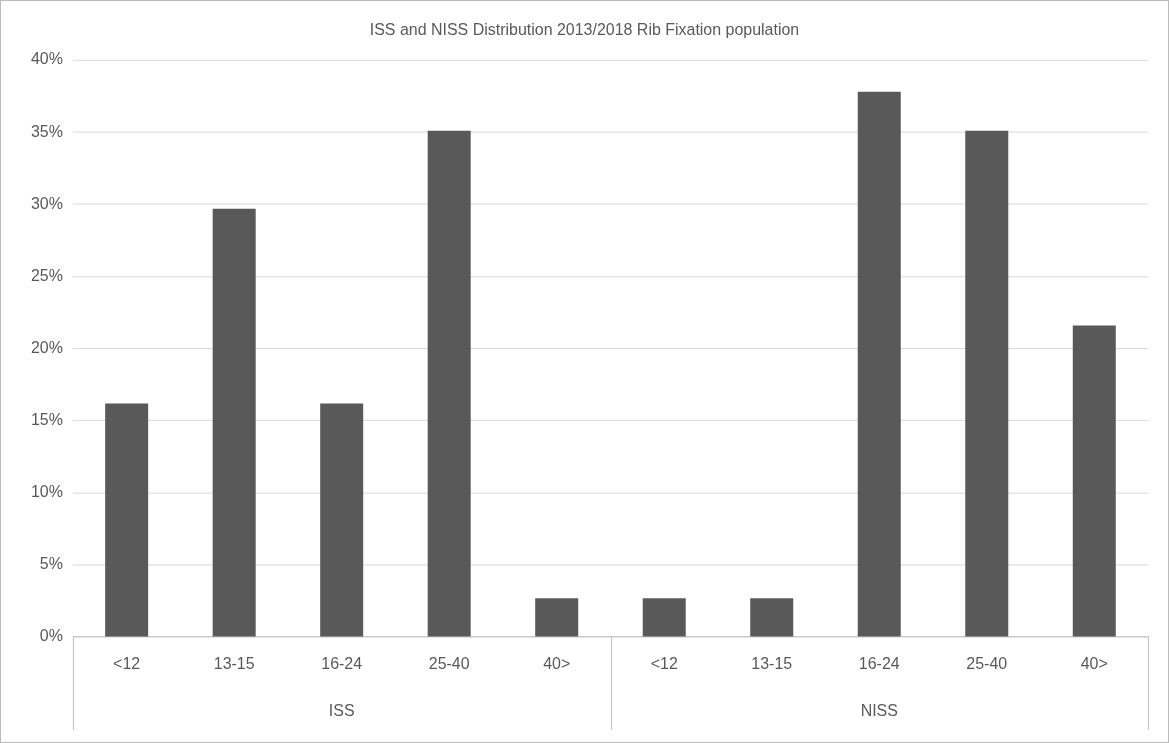  Describe the element at coordinates (46, 420) in the screenshot. I see `y-tick-label: 15%` at that location.